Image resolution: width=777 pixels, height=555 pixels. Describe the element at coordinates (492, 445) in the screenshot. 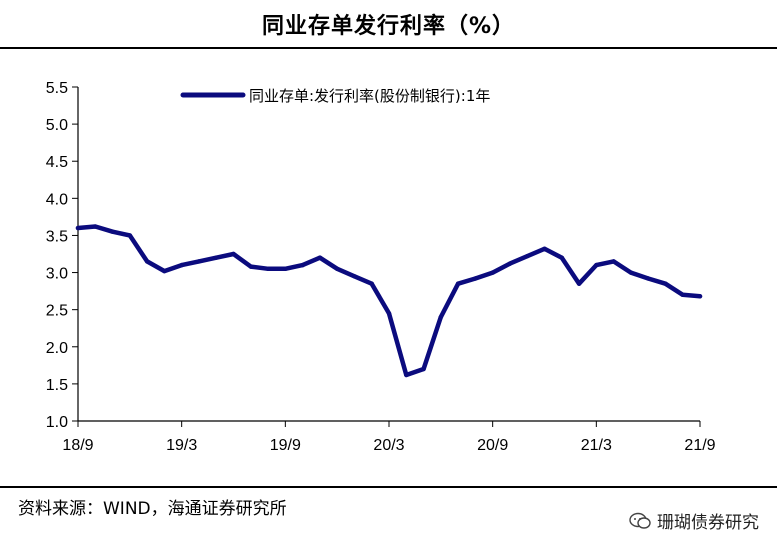

I see `x-tick-label: 20/9` at that location.